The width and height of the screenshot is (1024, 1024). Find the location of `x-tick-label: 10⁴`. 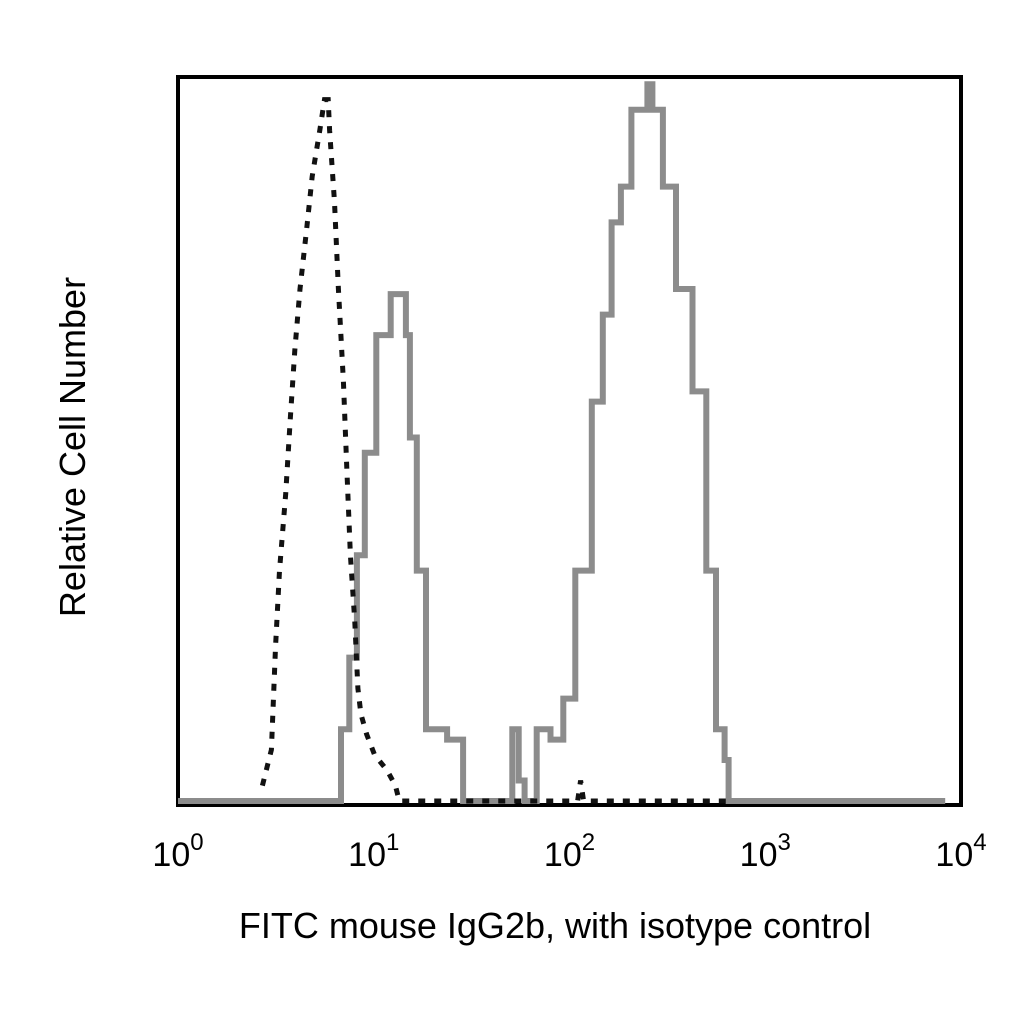

x-tick-label: 10⁴ is located at coordinates (960, 851).